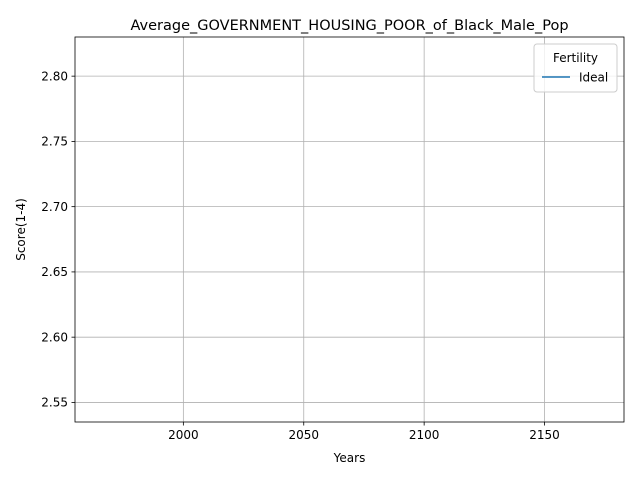  I want to click on legend: Fertility Ideal, so click(575, 68).